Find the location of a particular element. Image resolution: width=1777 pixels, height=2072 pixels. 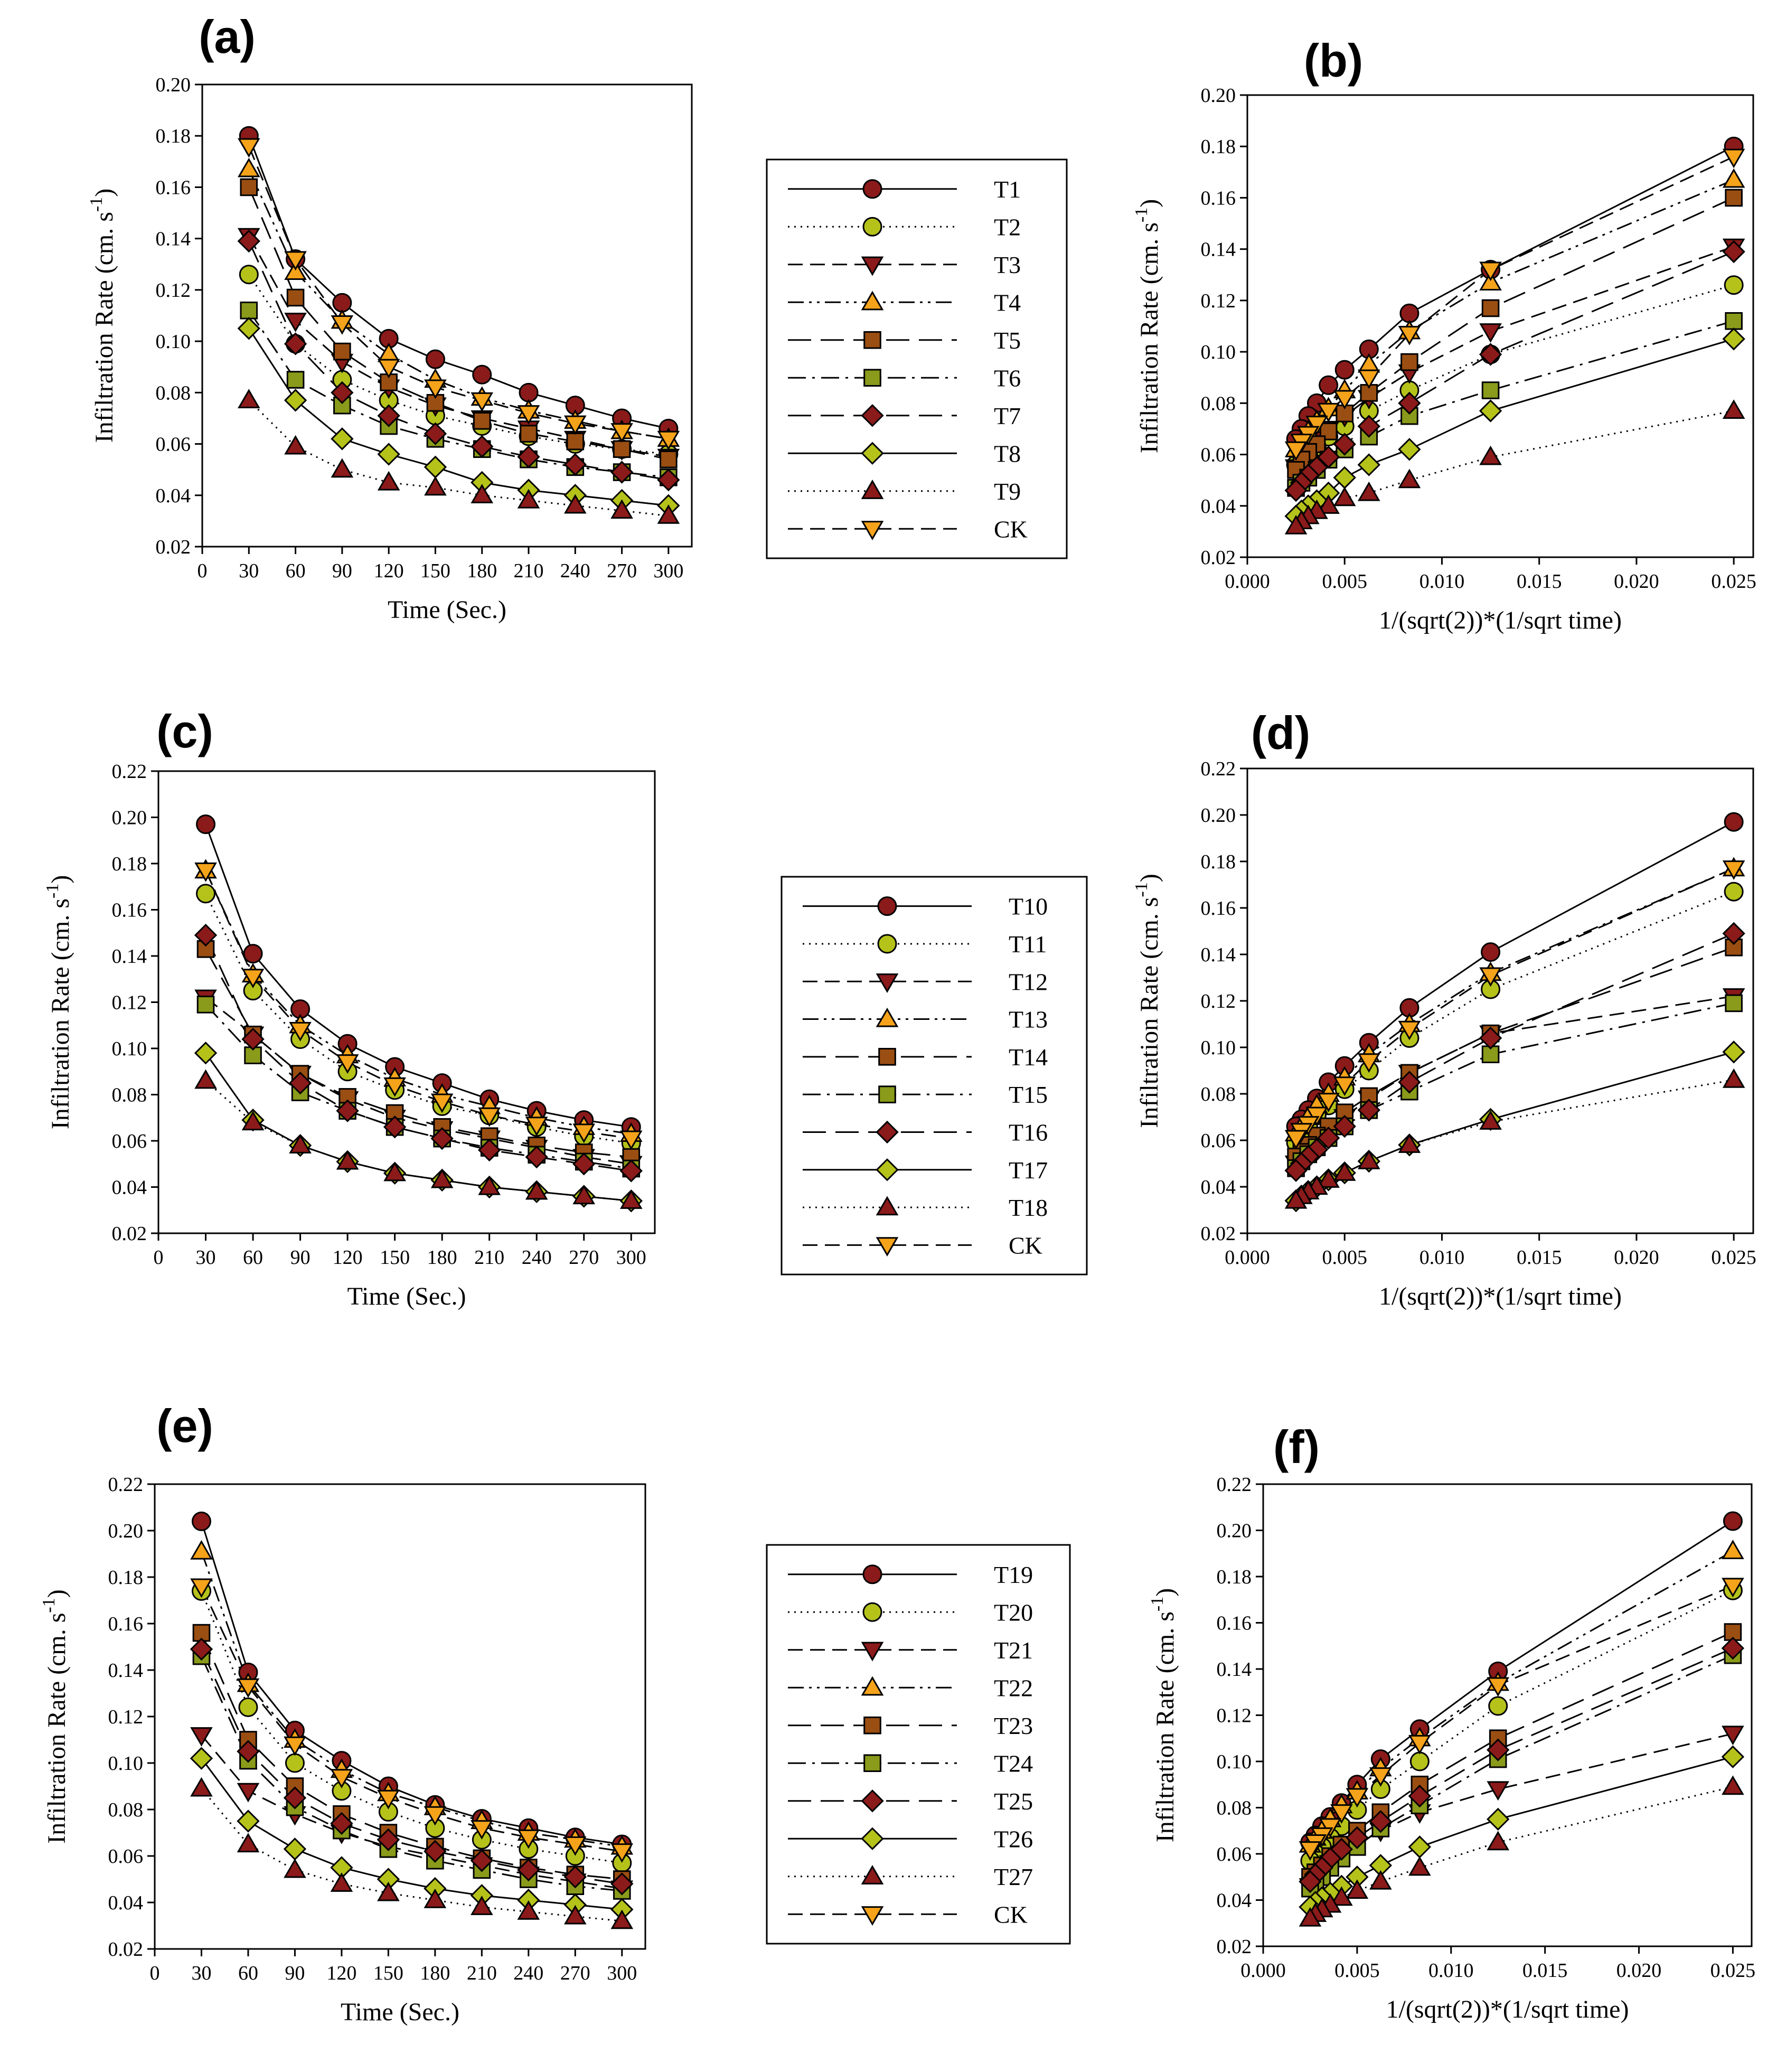

legend-marker-t24 is located at coordinates (872, 1764).